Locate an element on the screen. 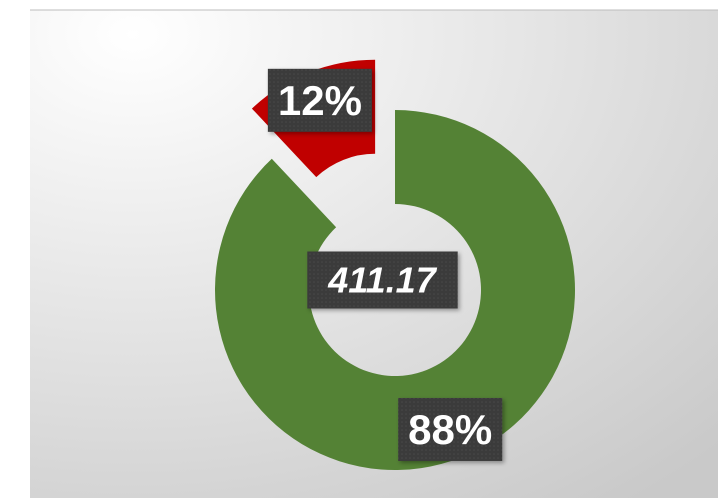 This screenshot has height=501, width=718. data-label: 88% is located at coordinates (450, 429).